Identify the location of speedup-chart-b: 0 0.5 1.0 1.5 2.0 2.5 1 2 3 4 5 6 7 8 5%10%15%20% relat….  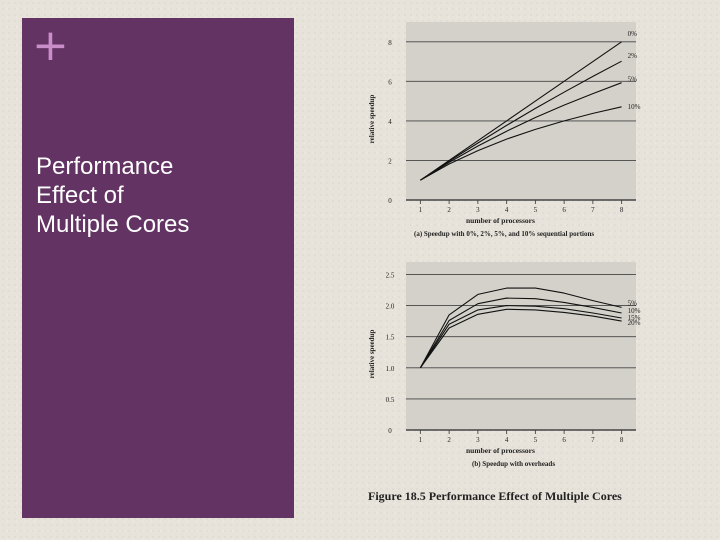
(504, 365).